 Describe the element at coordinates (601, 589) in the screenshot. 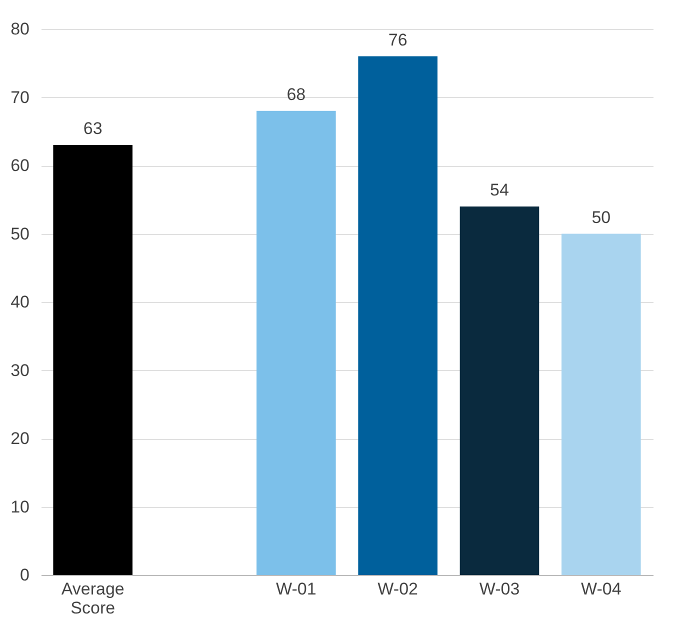

I see `x-tick-label: W-04` at that location.